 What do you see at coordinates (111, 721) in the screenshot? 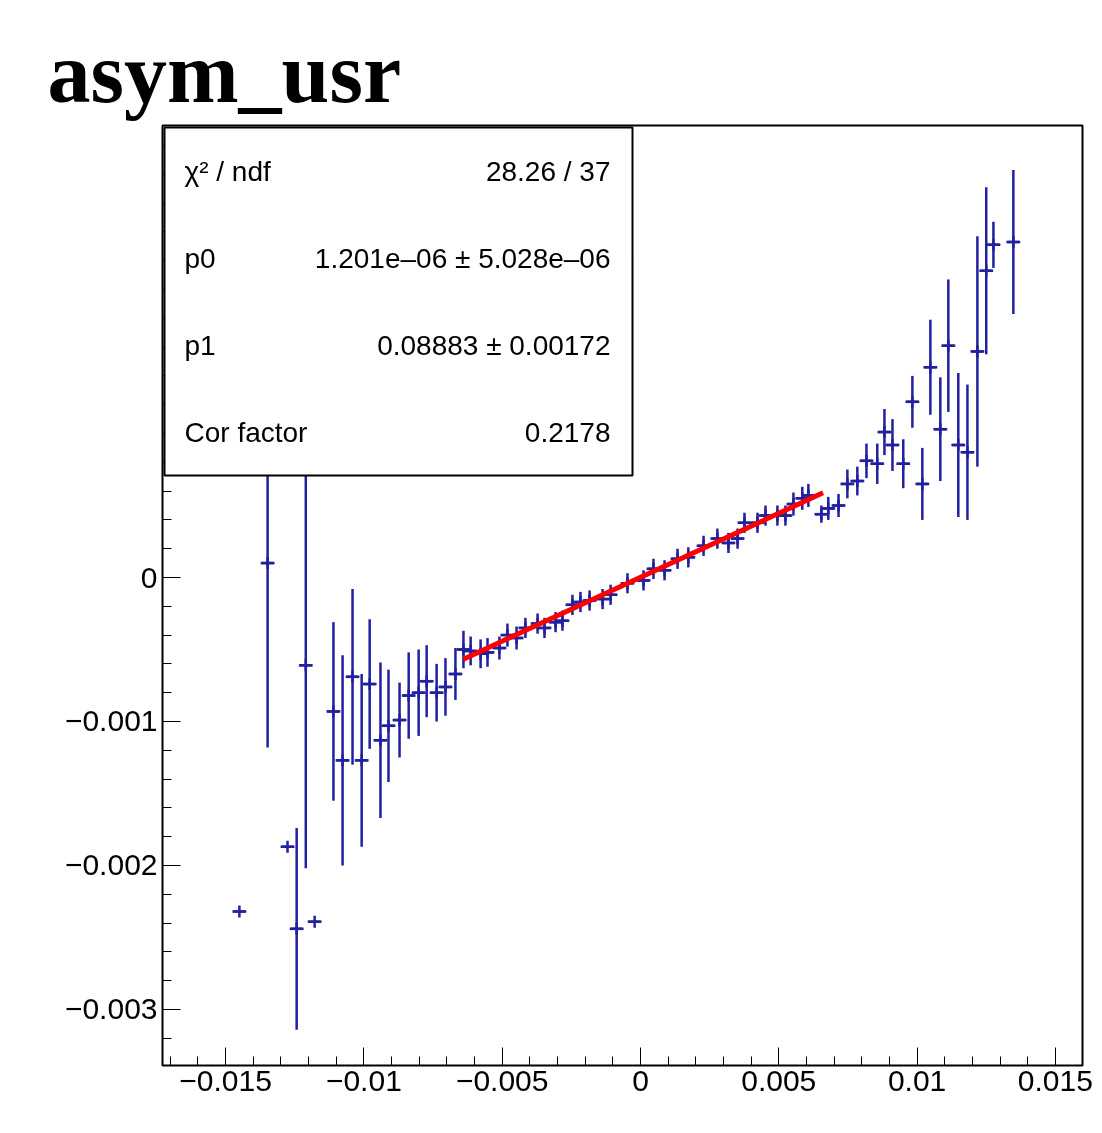
I see `y-tick-label: −0.001` at bounding box center [111, 721].